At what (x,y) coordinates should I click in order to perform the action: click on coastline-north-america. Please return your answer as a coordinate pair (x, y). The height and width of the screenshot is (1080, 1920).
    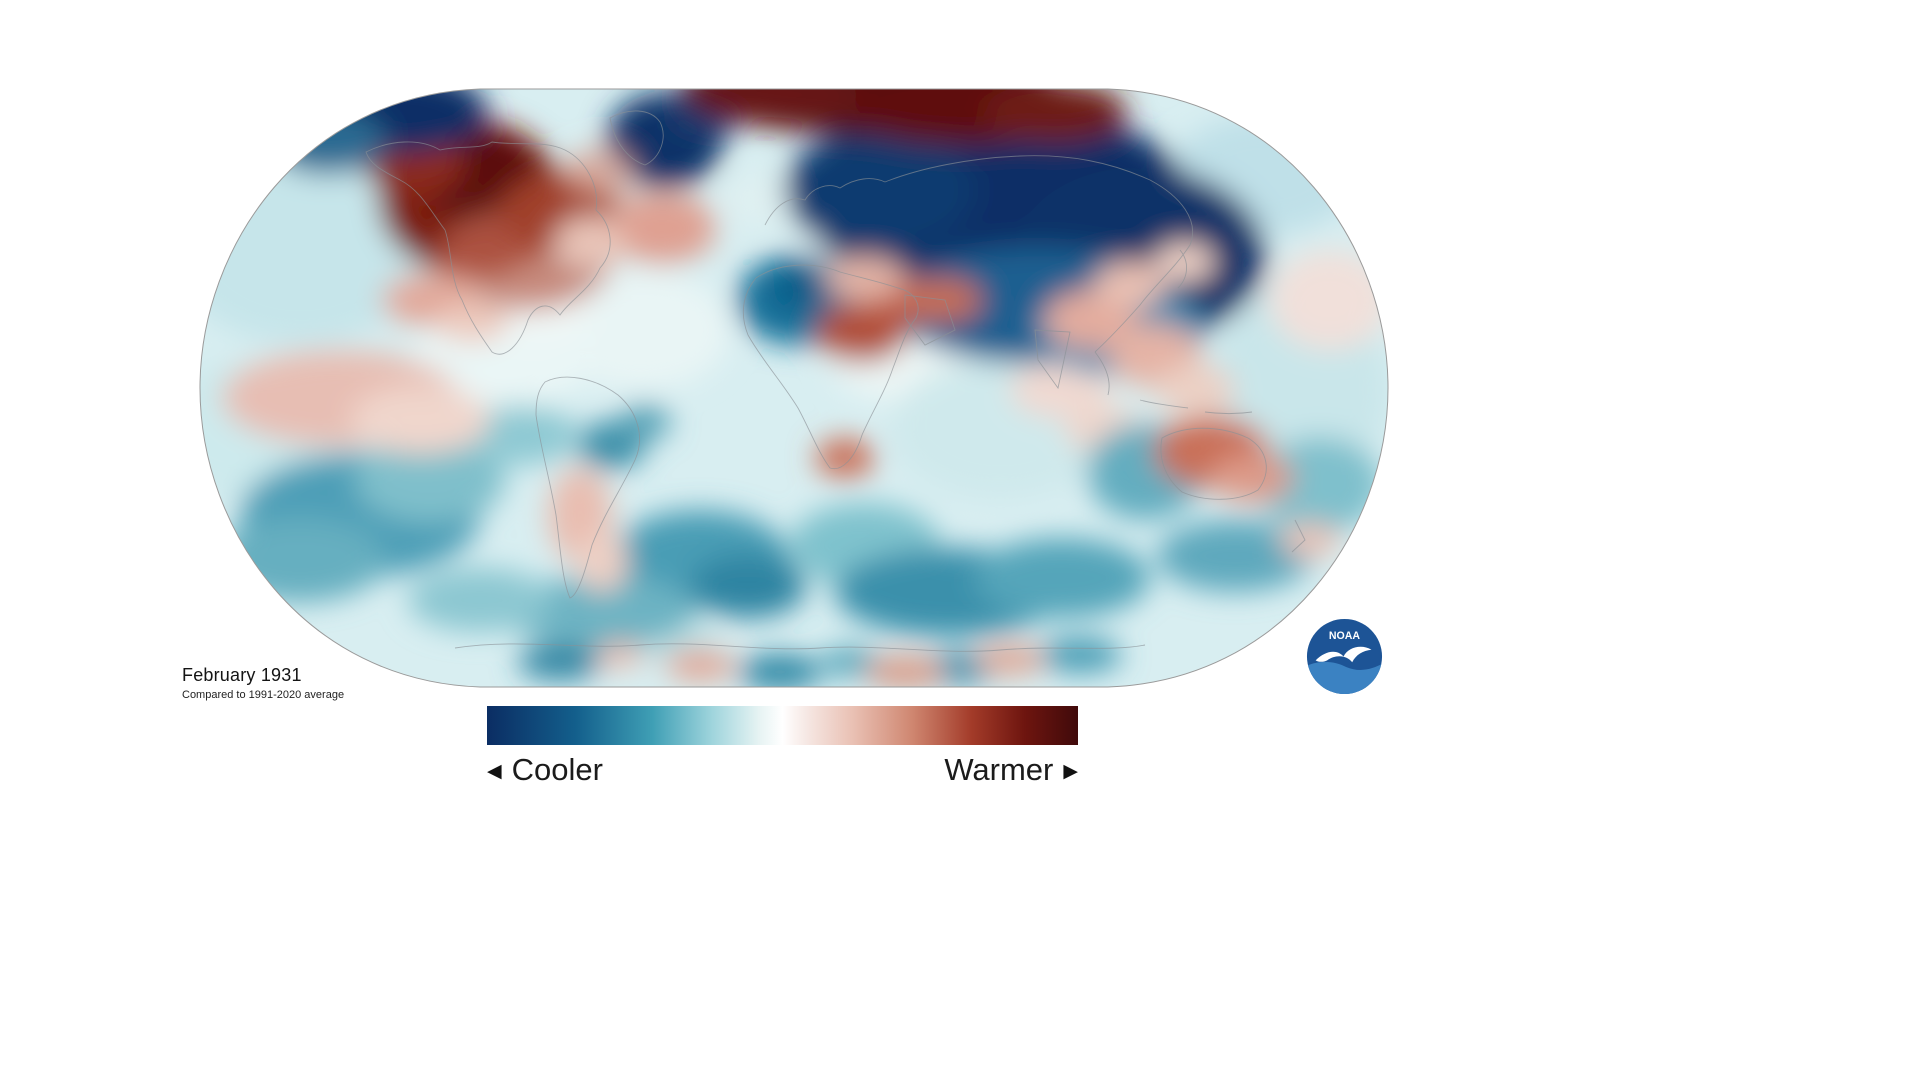
    Looking at the image, I should click on (488, 248).